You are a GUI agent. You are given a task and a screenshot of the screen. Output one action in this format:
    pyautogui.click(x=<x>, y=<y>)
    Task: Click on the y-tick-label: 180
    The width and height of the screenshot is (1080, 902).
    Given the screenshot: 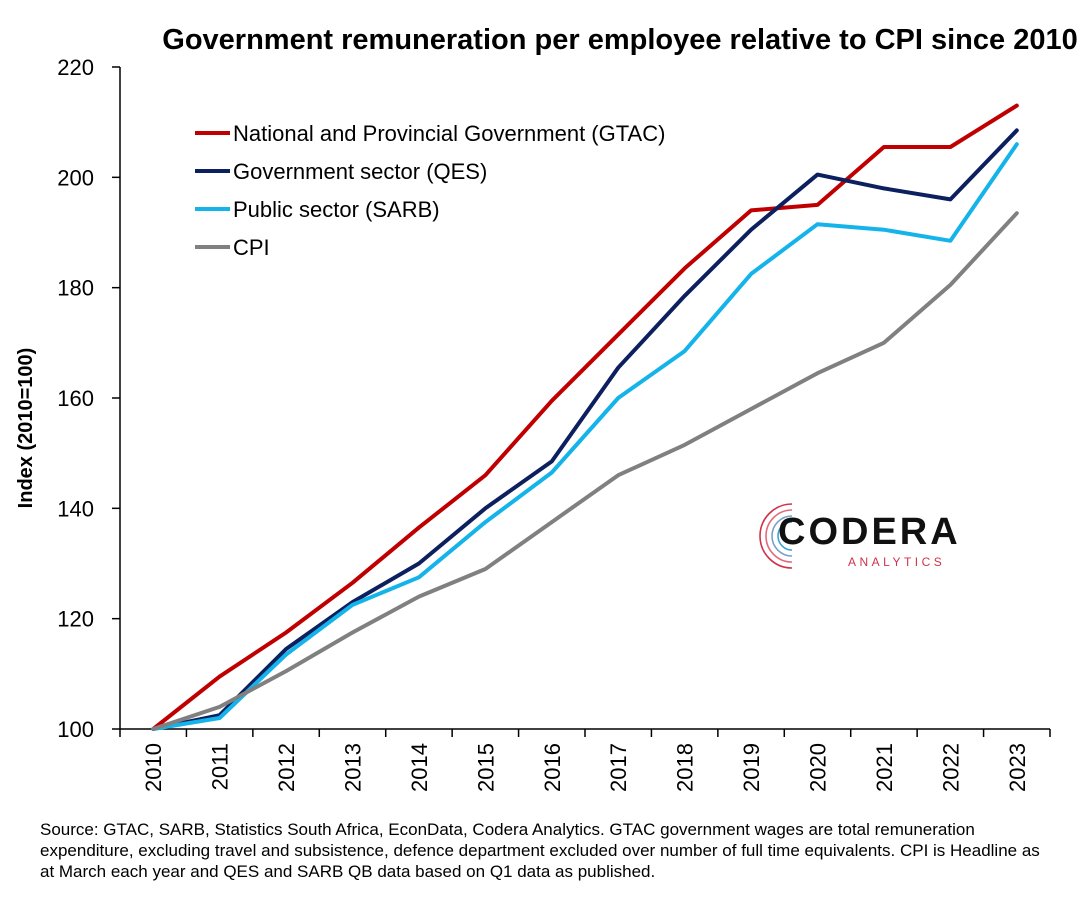 What is the action you would take?
    pyautogui.click(x=75, y=288)
    